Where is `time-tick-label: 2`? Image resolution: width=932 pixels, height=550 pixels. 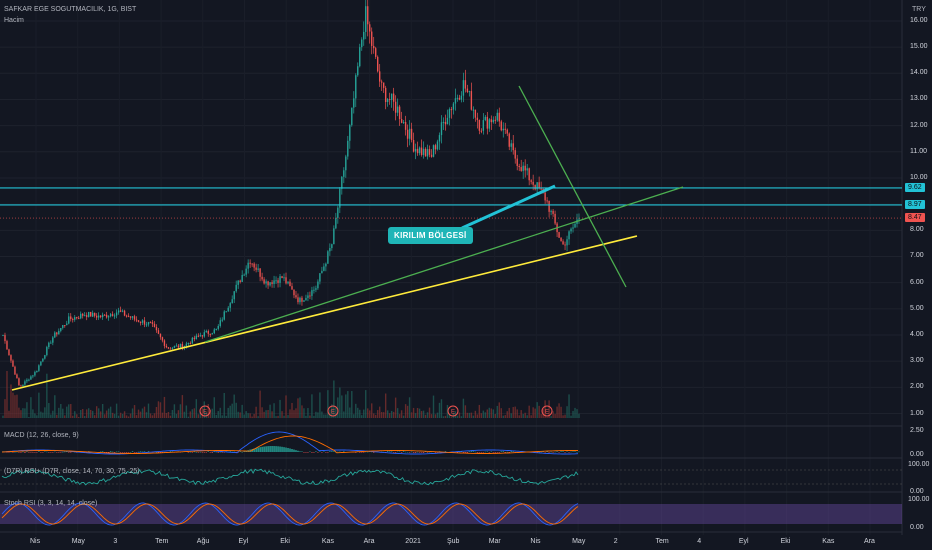 time-tick-label: 2 is located at coordinates (615, 541).